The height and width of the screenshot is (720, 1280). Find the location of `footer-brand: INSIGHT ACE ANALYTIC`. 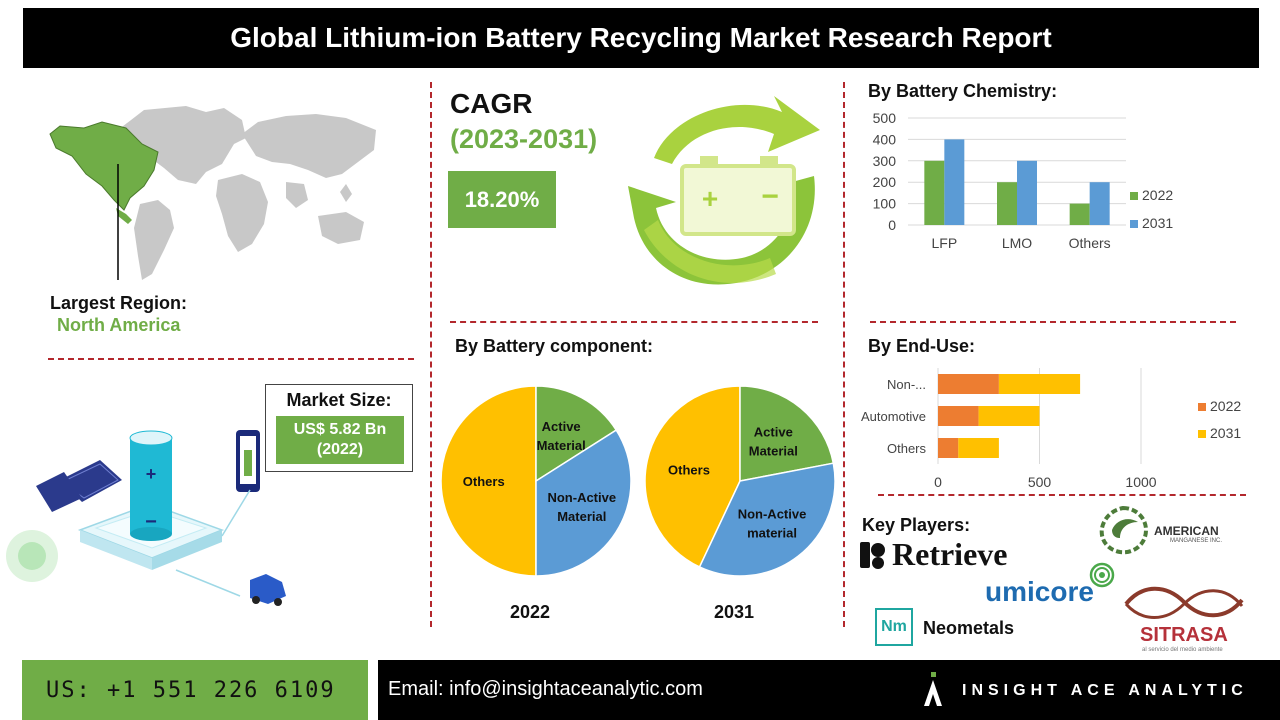

footer-brand: INSIGHT ACE ANALYTIC is located at coordinates (1105, 690).